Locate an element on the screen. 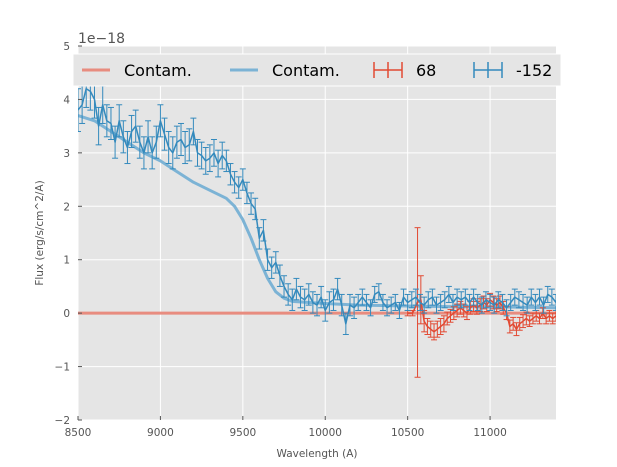 This screenshot has width=617, height=467. legend-label: -152 is located at coordinates (534, 70).